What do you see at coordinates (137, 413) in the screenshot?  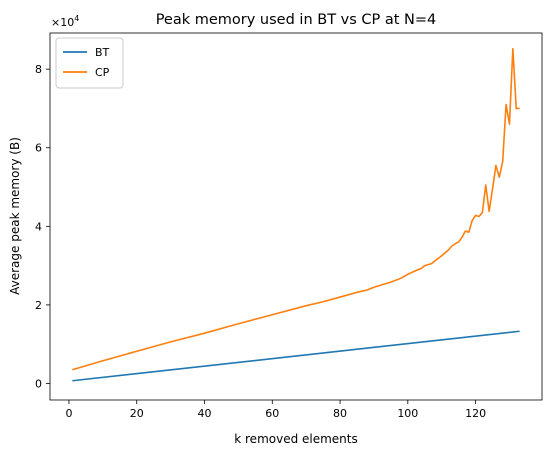 I see `x-tick-label: 20` at bounding box center [137, 413].